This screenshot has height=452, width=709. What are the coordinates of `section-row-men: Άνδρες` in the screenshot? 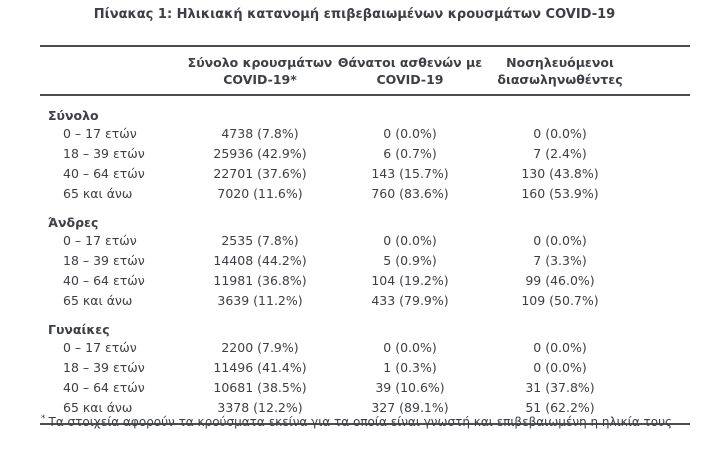 It's located at (365, 216).